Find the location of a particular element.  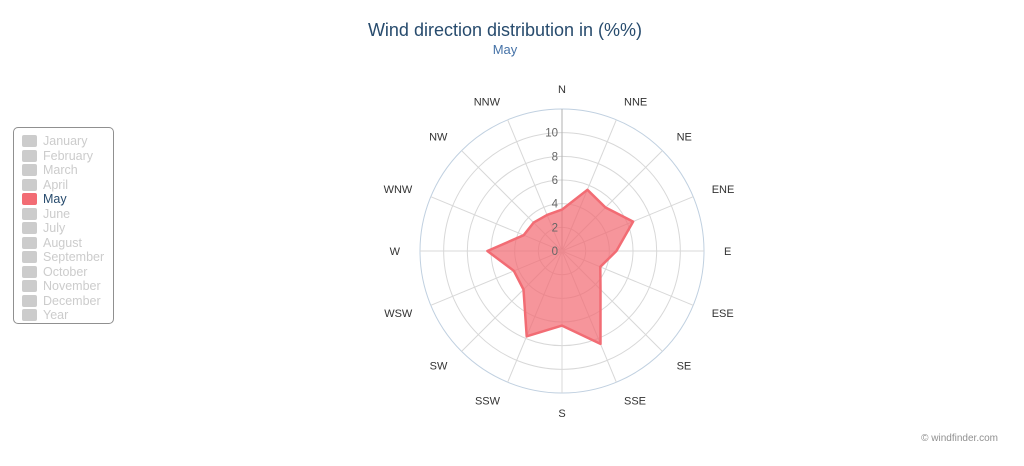

data-point-ssw is located at coordinates (527, 336).